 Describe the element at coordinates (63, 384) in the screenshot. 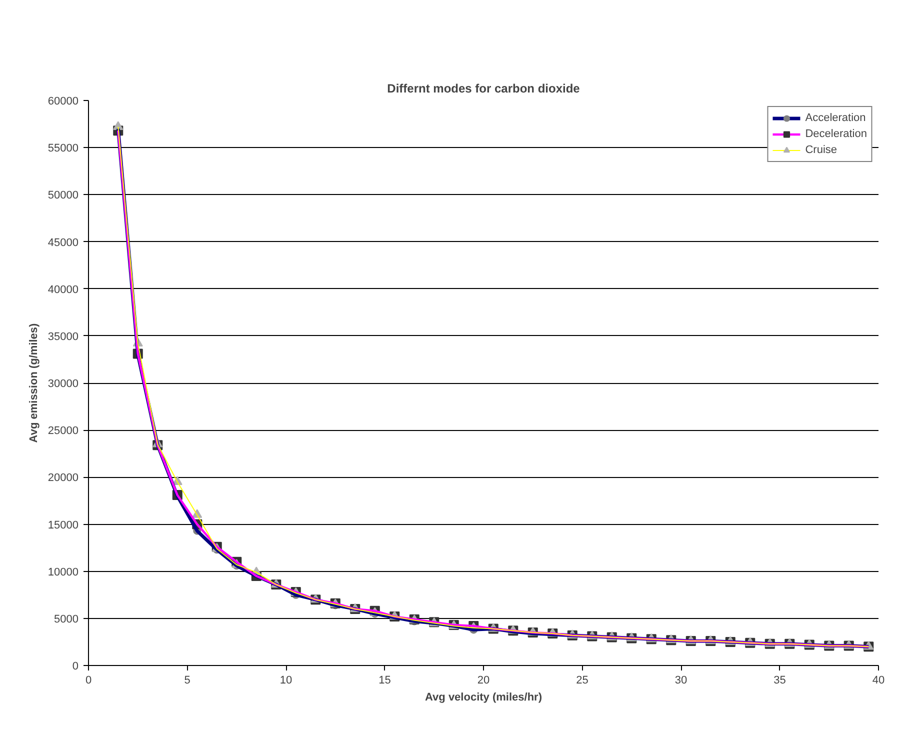

I see `y-tick-label: 30000` at that location.